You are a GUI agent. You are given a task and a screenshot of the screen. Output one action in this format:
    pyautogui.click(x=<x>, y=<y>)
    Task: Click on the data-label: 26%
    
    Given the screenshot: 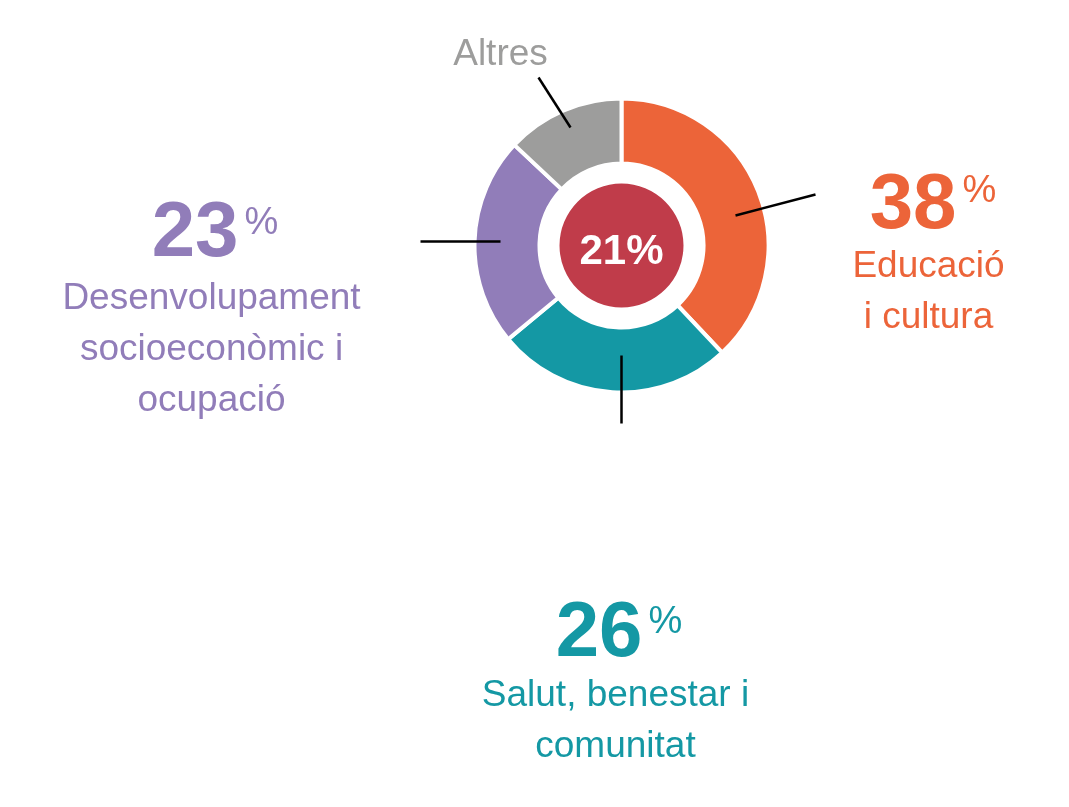 What is the action you would take?
    pyautogui.click(x=619, y=628)
    